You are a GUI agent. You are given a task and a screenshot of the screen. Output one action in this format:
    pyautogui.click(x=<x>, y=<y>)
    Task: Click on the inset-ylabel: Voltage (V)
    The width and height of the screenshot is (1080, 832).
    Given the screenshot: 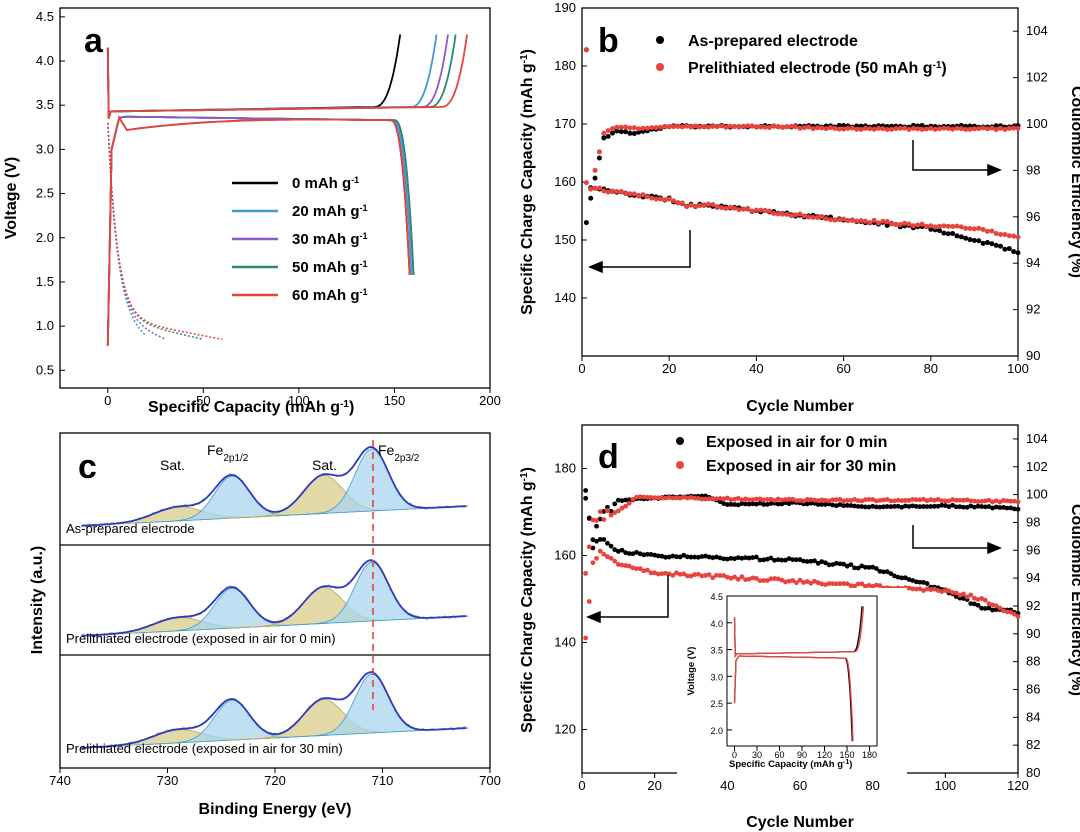 What is the action you would take?
    pyautogui.click(x=691, y=671)
    